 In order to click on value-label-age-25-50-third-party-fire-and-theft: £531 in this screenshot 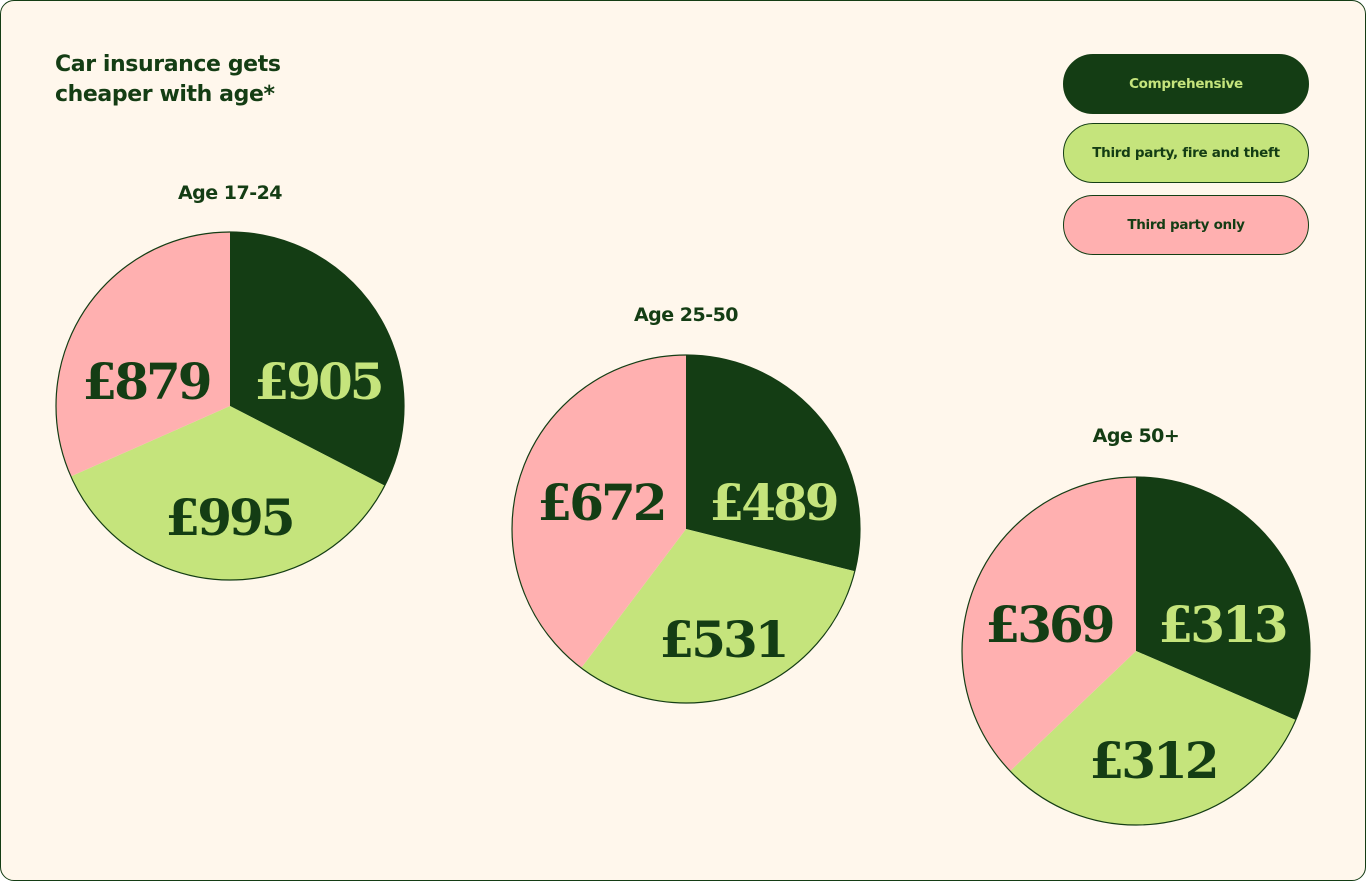, I will do `click(722, 639)`.